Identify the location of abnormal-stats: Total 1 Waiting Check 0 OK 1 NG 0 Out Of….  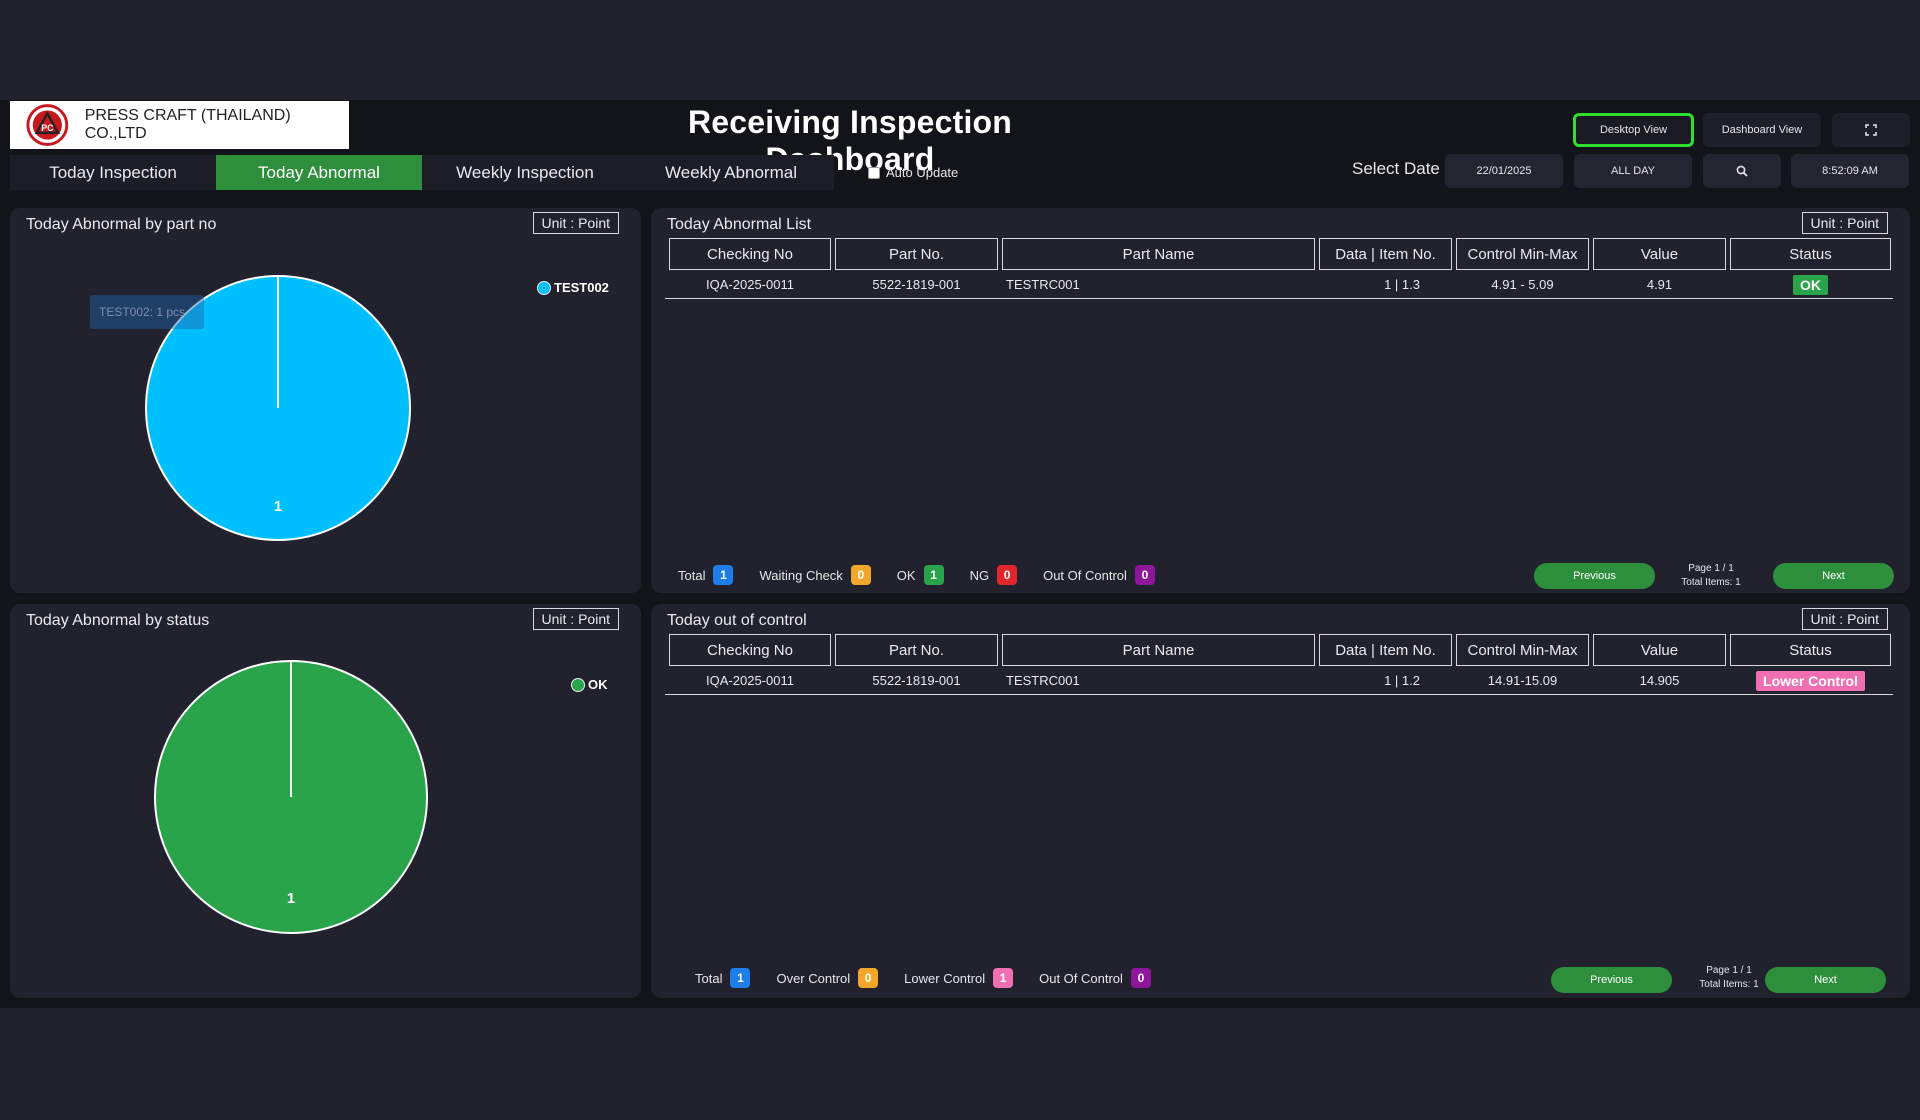
(929, 575).